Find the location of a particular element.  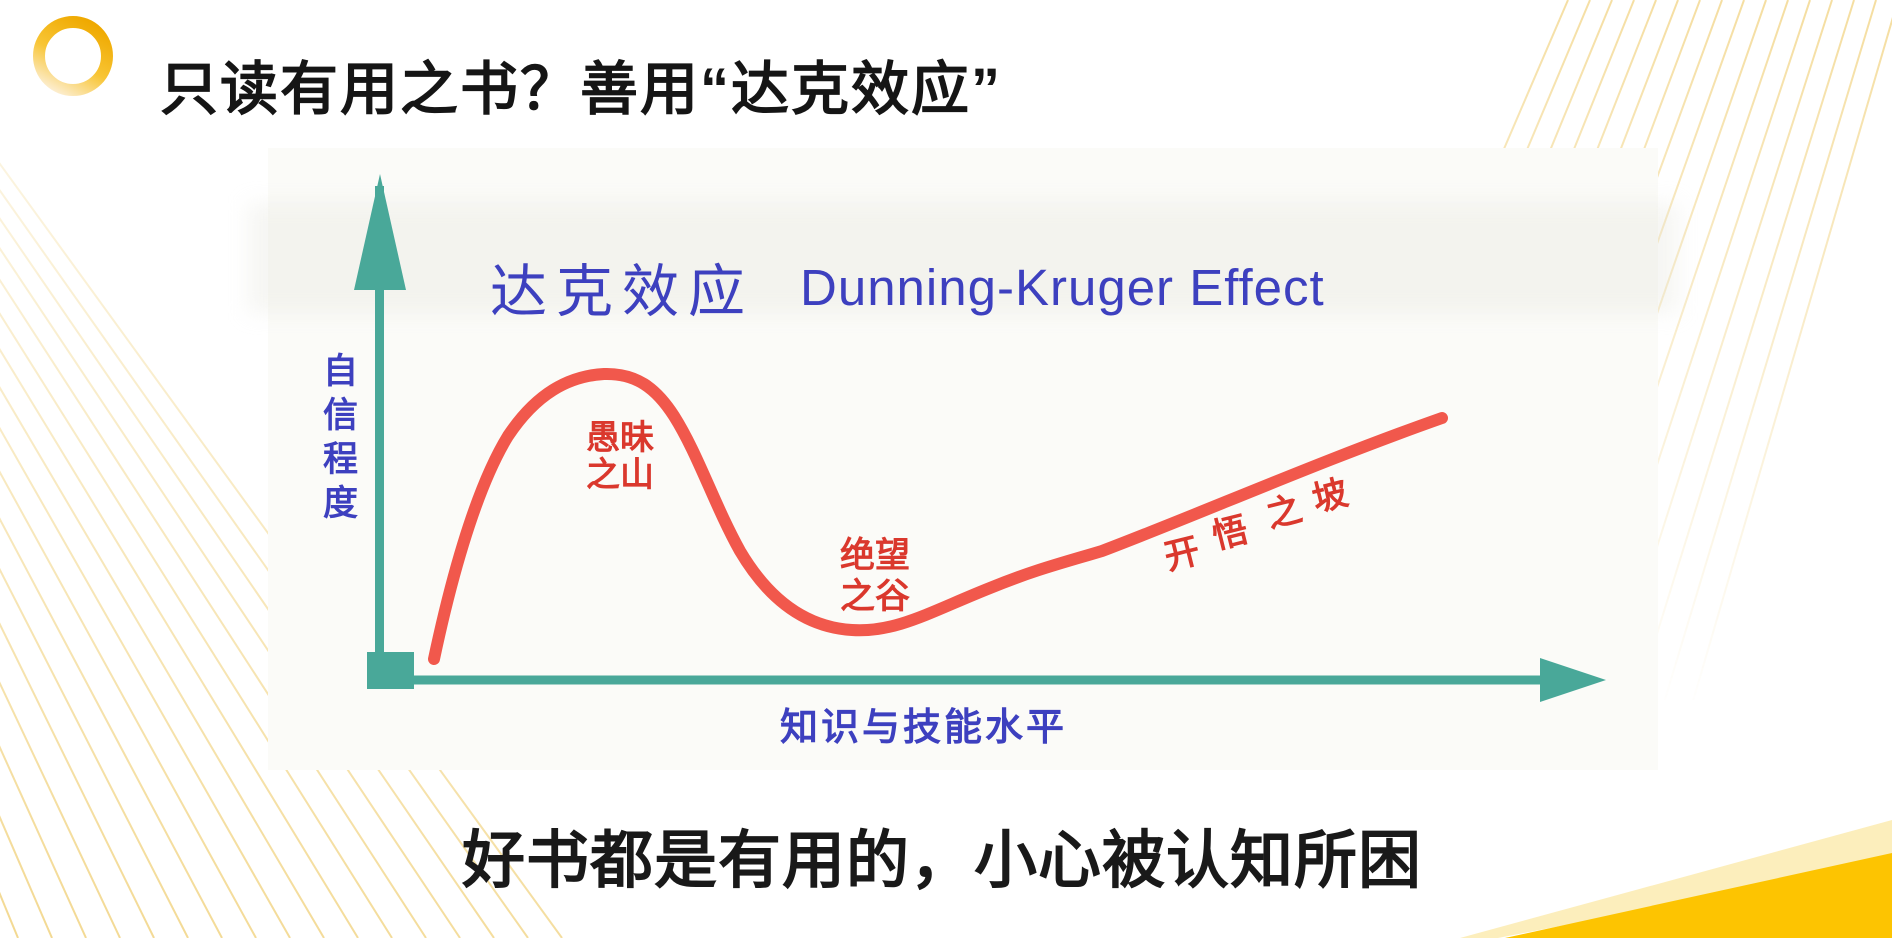

chart-title-en: Dunning-Kruger Effect is located at coordinates (1062, 287).